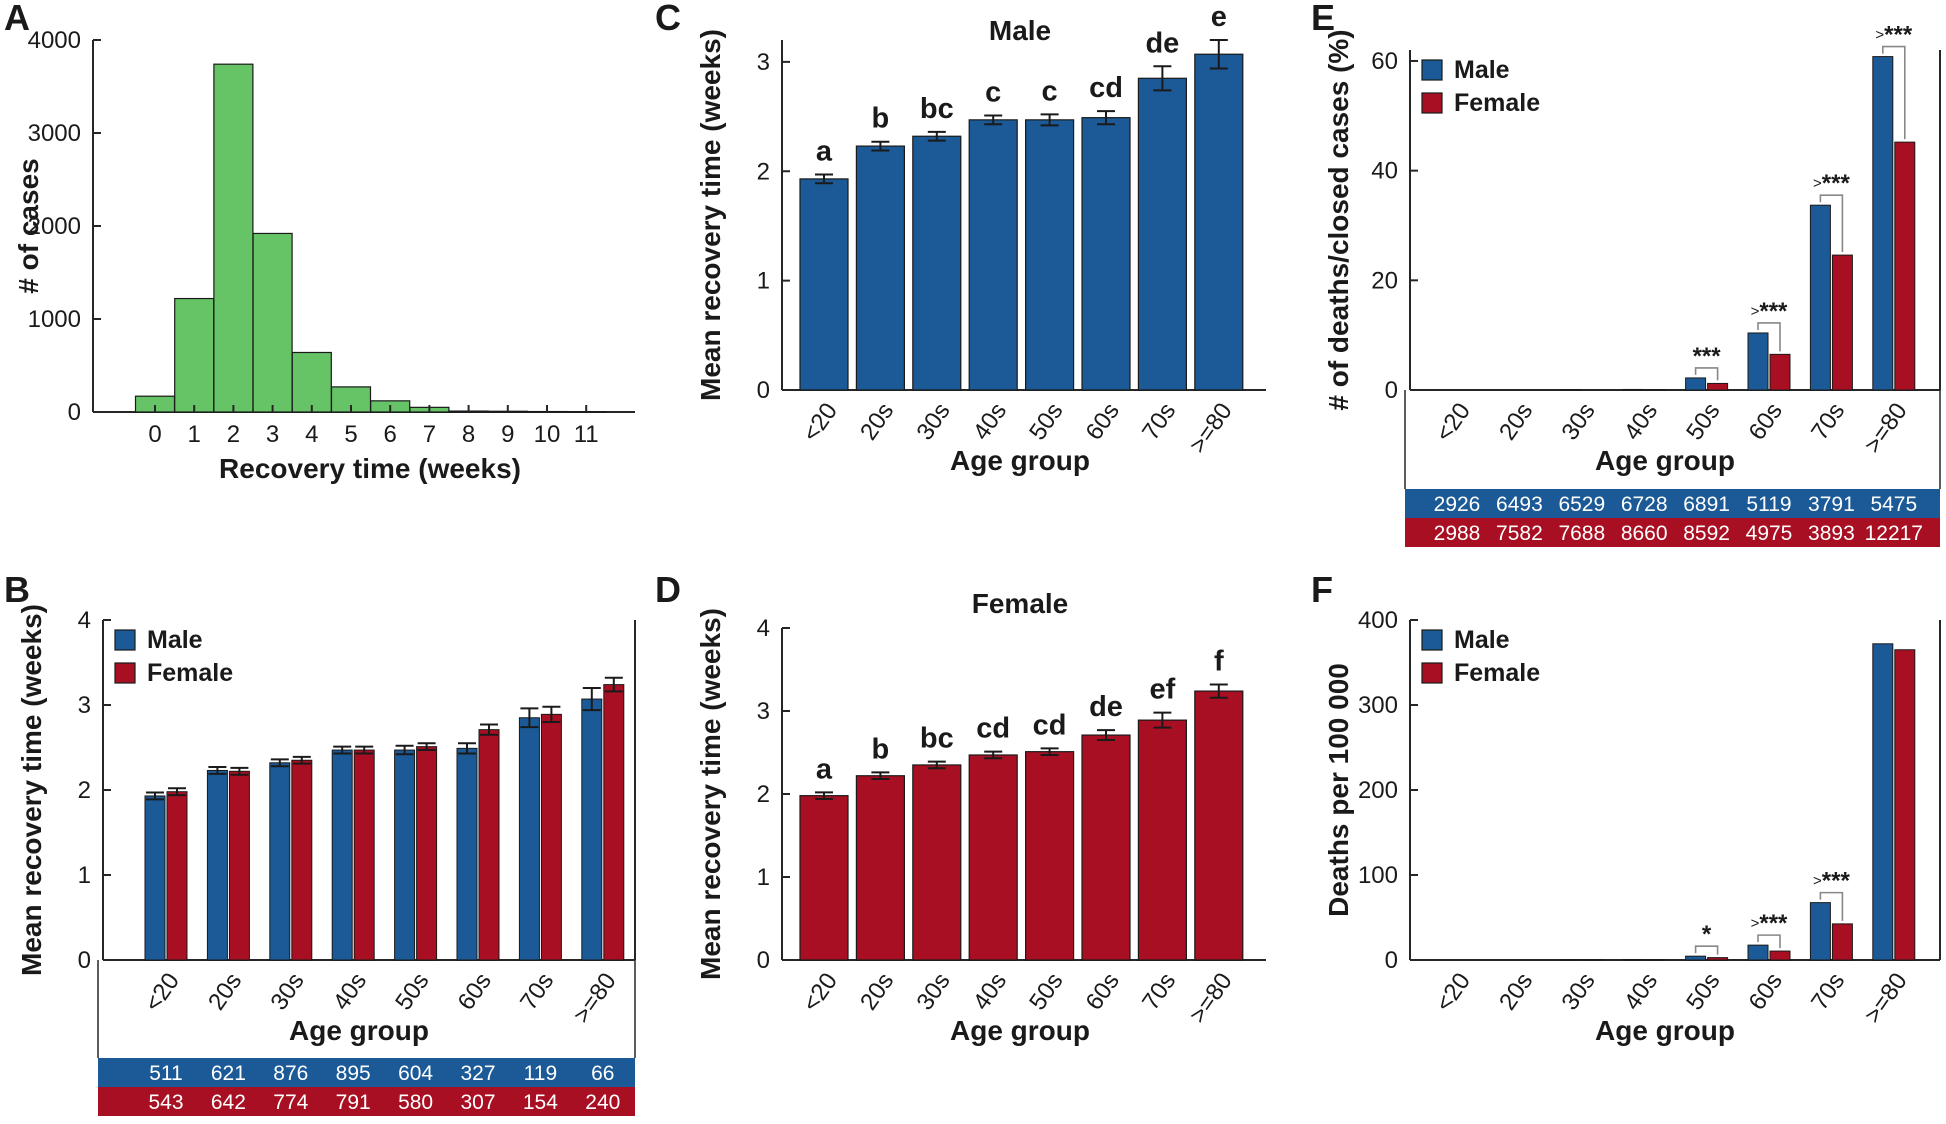  What do you see at coordinates (272, 434) in the screenshot?
I see `x-tick-label: 3` at bounding box center [272, 434].